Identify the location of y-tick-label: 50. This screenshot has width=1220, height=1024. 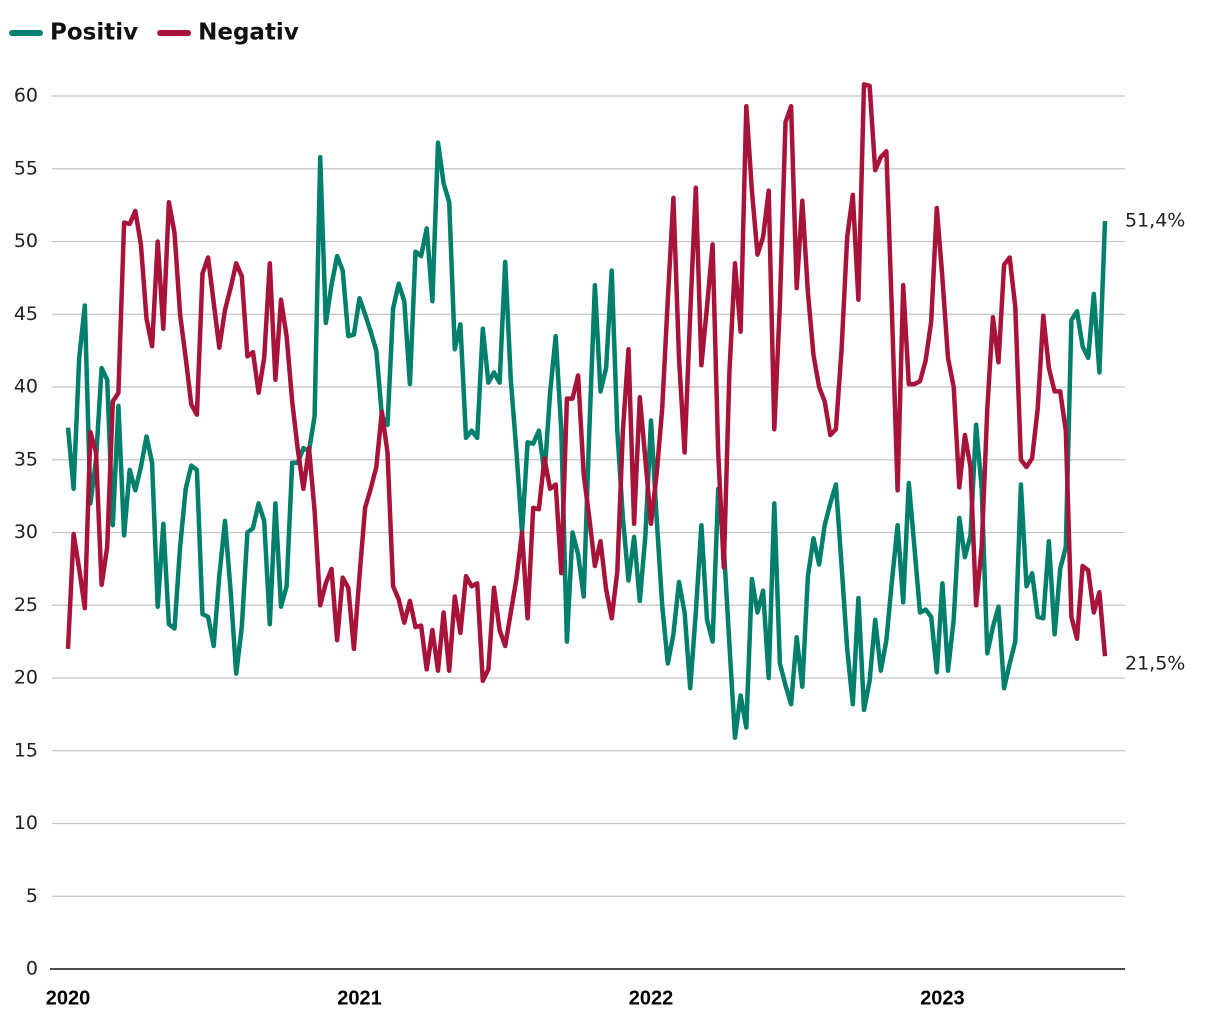
(26, 241).